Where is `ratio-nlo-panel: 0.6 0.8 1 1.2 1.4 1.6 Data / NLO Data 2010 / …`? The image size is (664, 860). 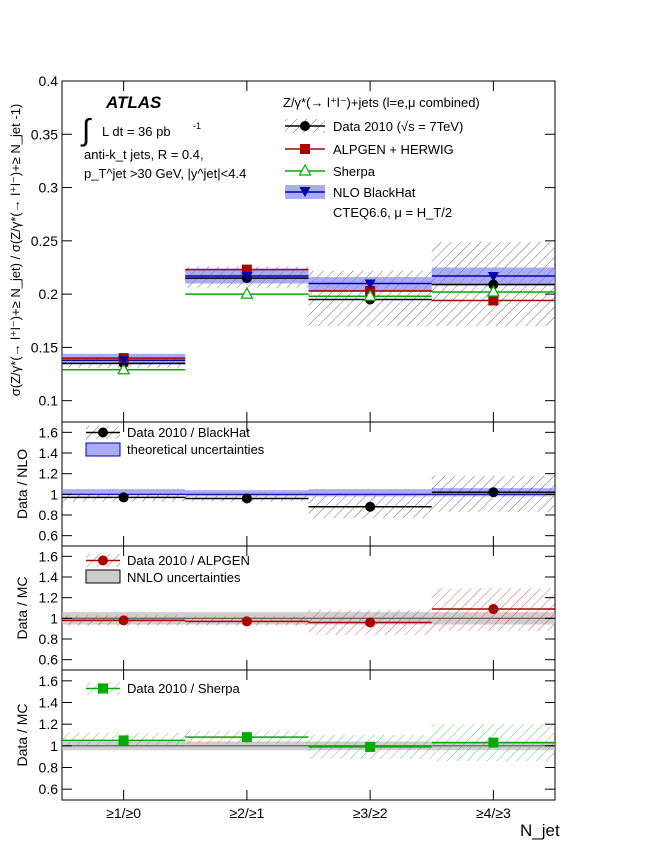 ratio-nlo-panel: 0.6 0.8 1 1.2 1.4 1.6 Data / NLO Data 2010 / … is located at coordinates (285, 484).